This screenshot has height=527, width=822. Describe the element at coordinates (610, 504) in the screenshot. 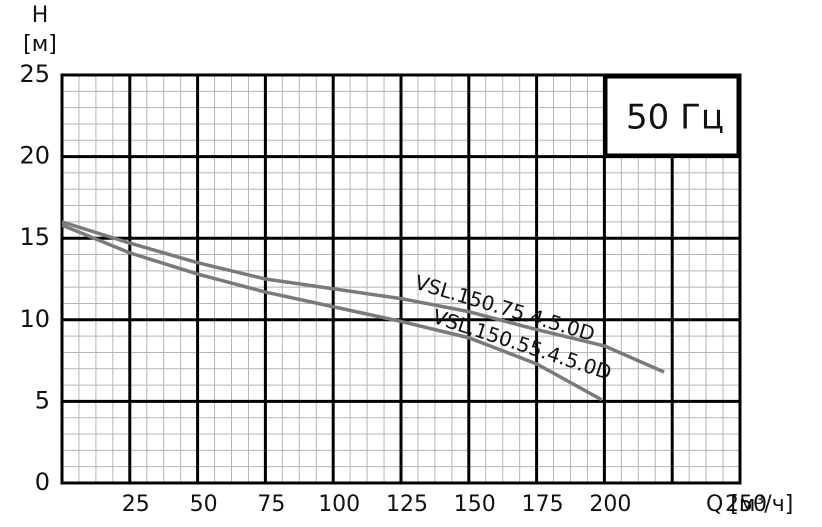

I see `x-tick-label: 200` at that location.